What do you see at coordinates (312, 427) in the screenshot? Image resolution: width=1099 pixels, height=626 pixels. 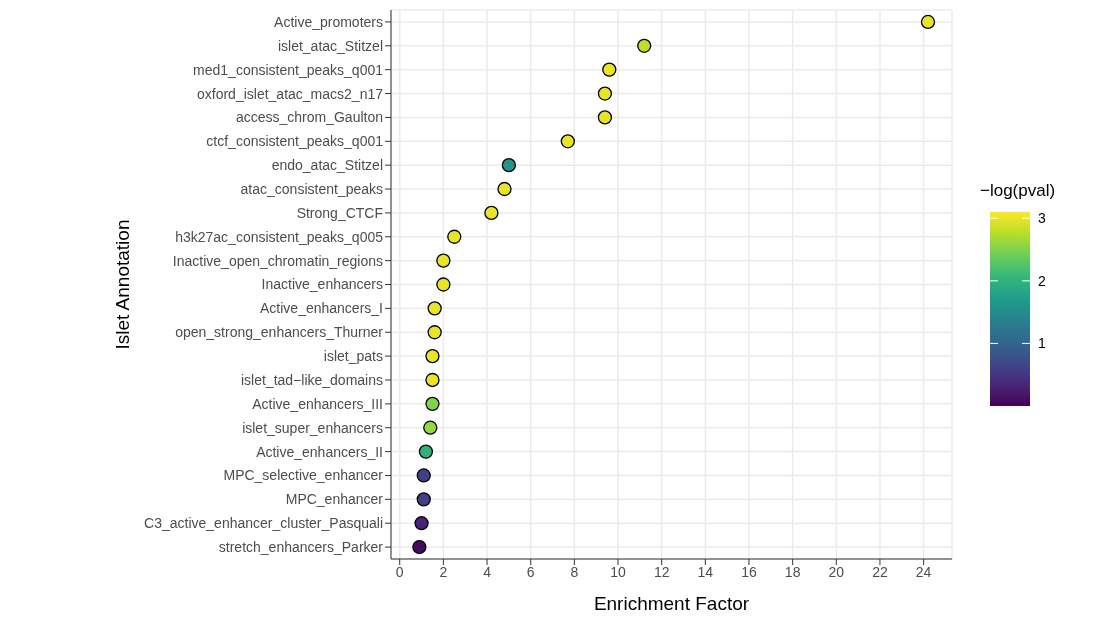 I see `y-tick-label: islet_super_enhancers` at bounding box center [312, 427].